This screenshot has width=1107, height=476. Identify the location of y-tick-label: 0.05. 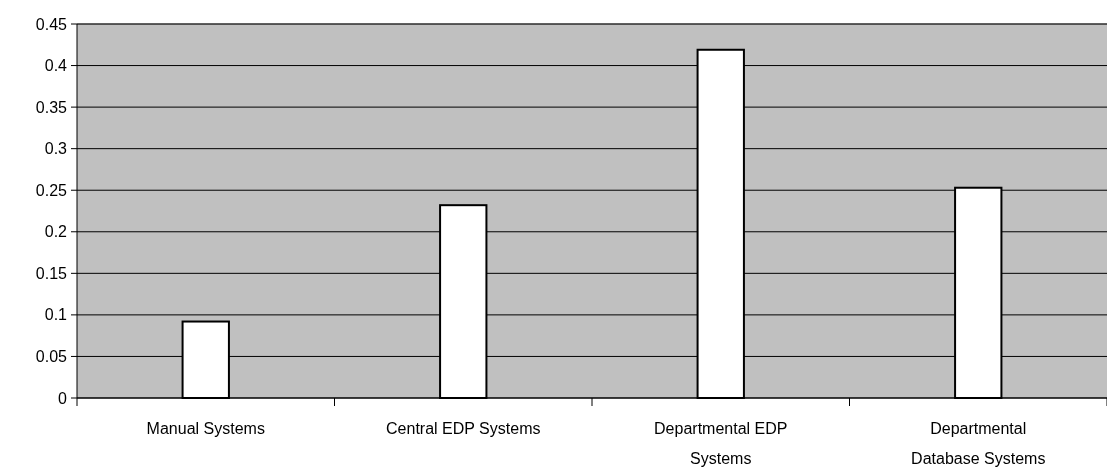
(51, 357).